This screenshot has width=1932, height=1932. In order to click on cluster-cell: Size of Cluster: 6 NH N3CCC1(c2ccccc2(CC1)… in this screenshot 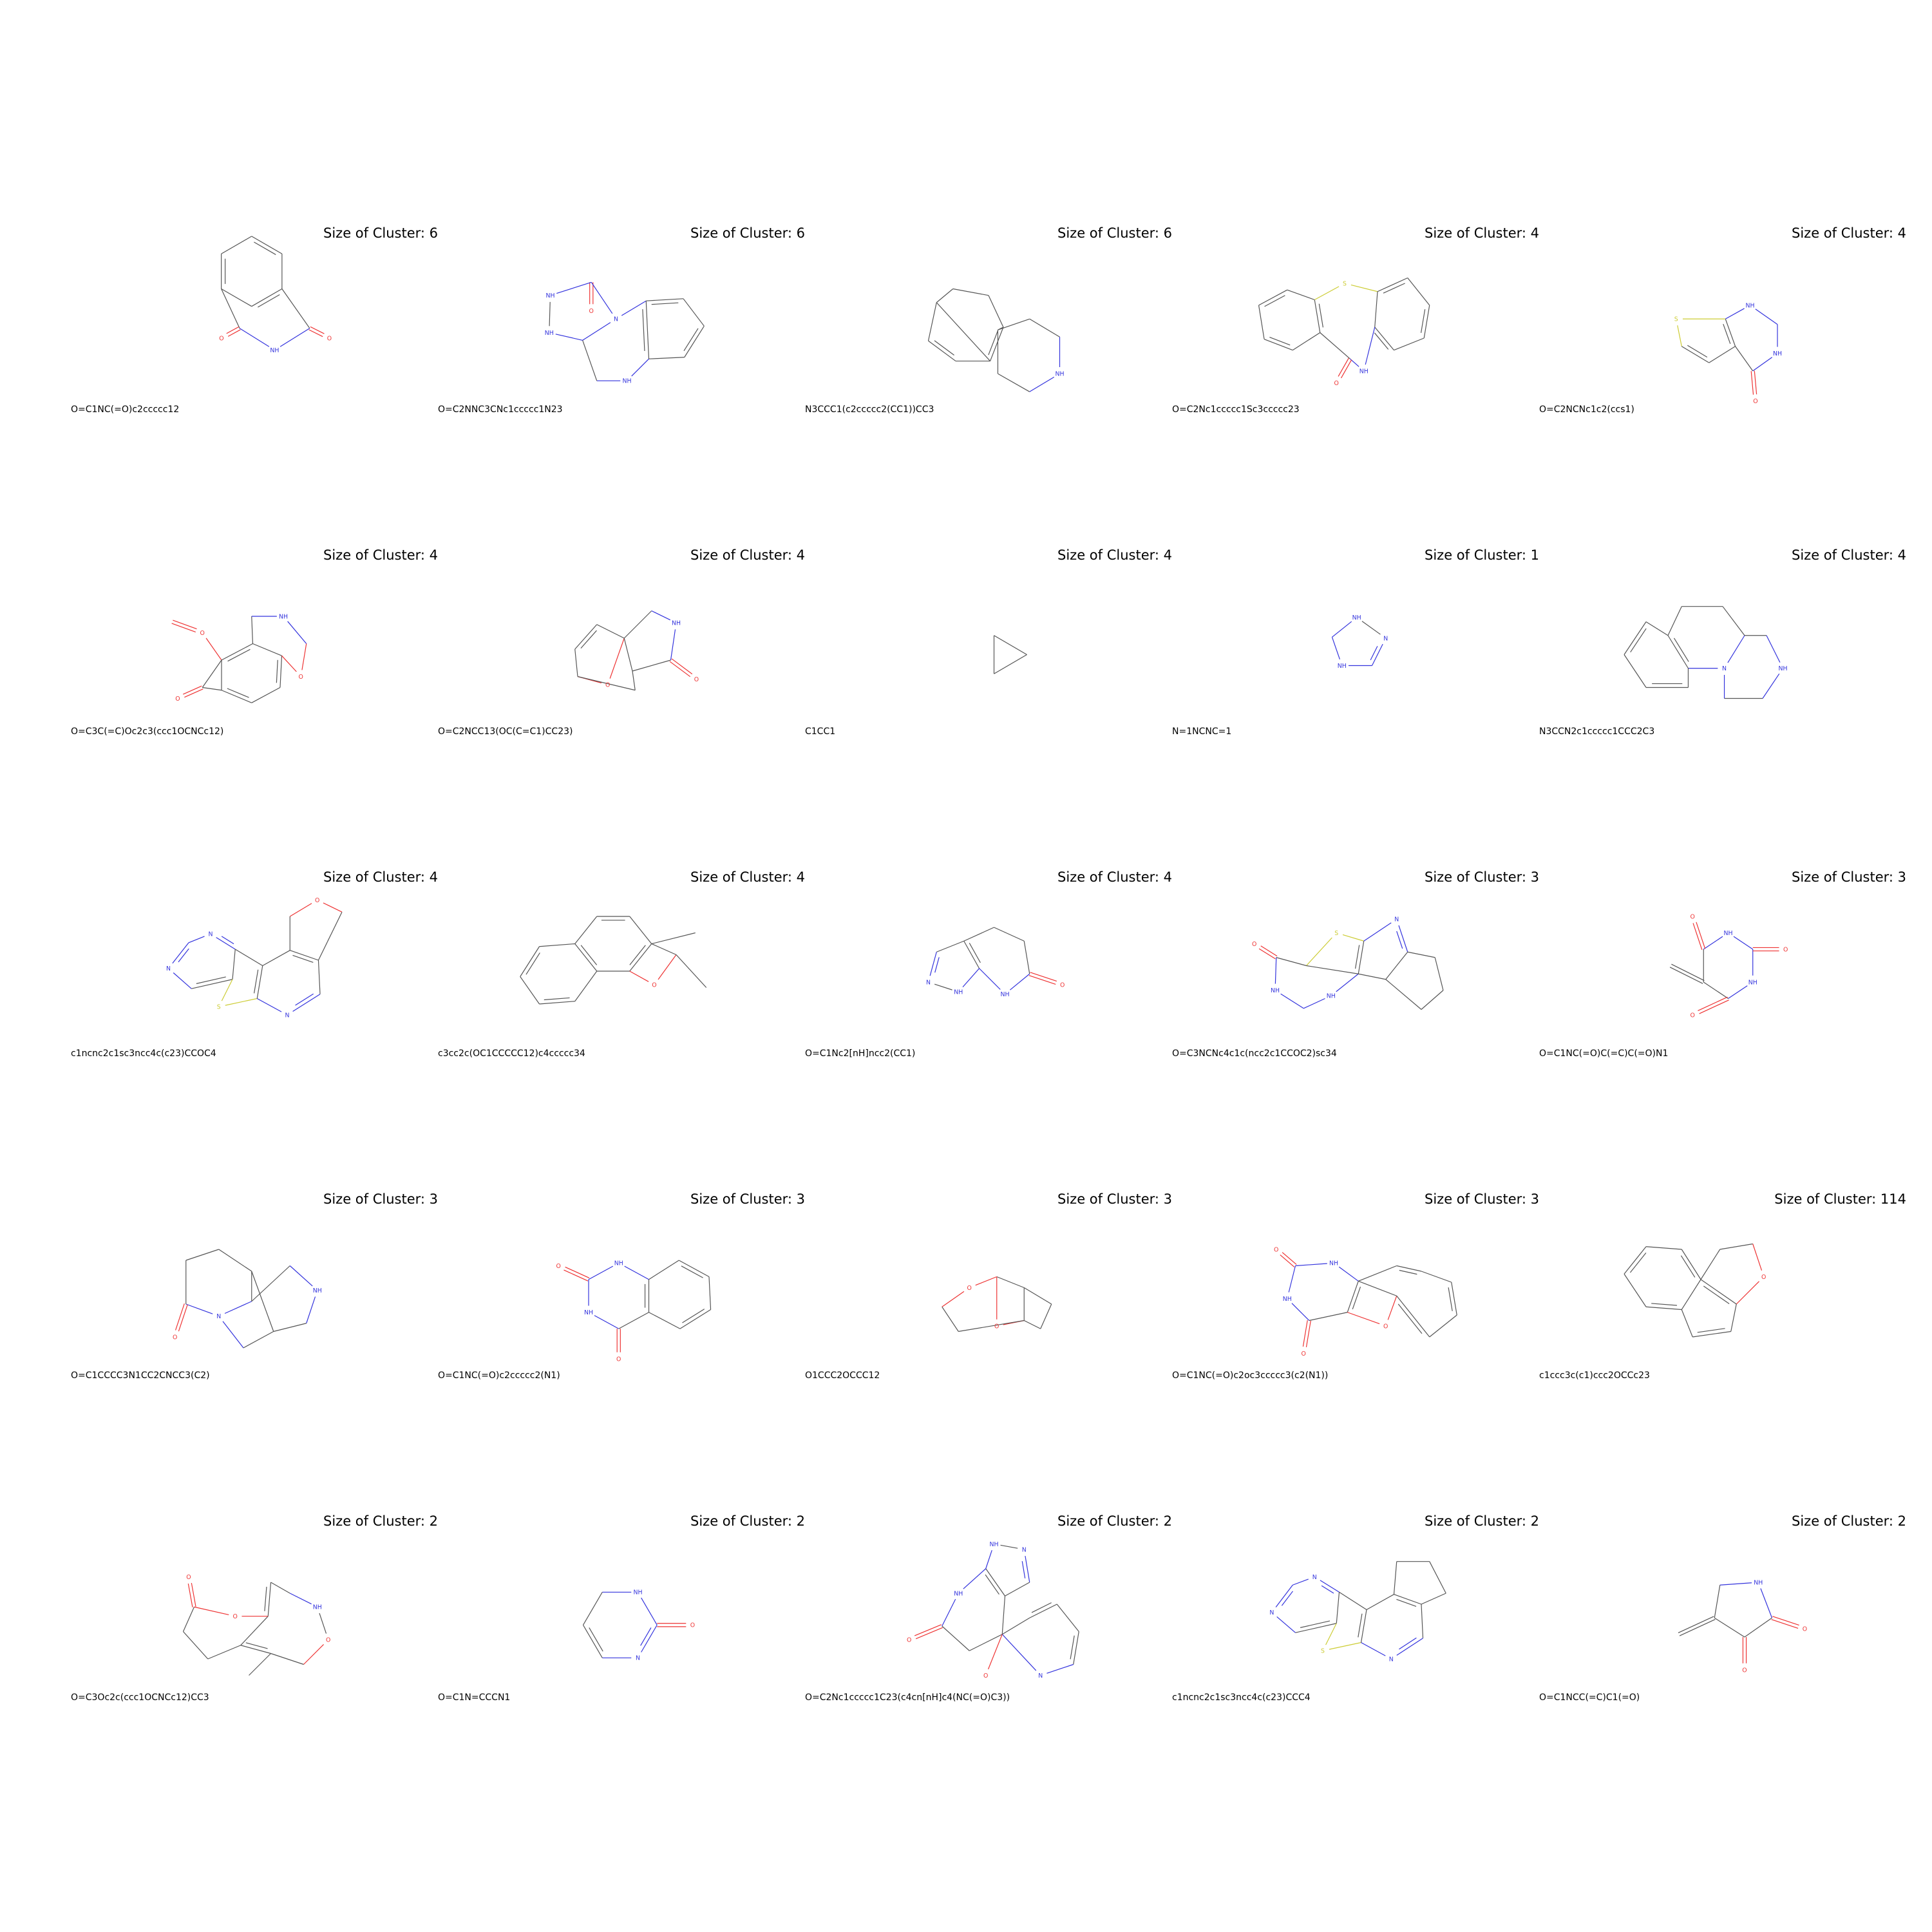, I will do `click(988, 354)`.